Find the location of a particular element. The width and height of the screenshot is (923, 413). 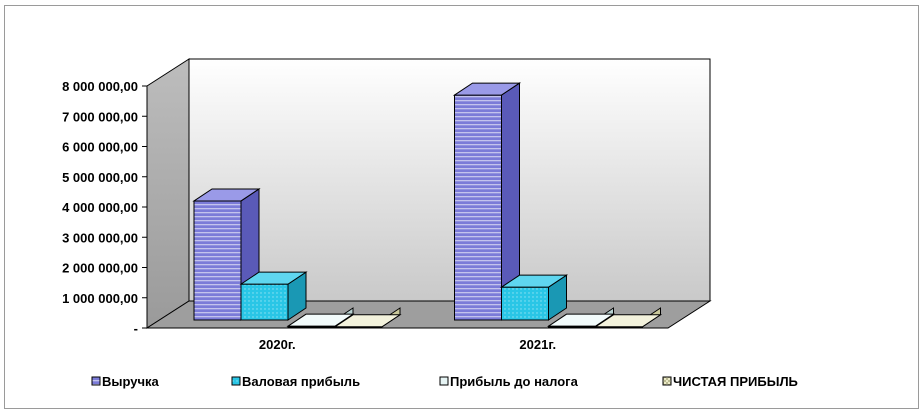

side-wall is located at coordinates (168, 193).